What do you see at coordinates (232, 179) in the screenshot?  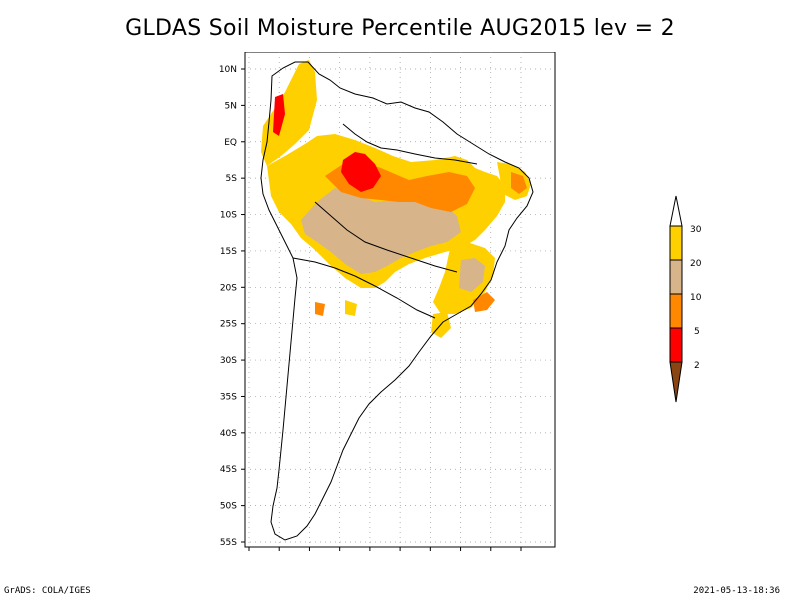 I see `lat-label: 5S` at bounding box center [232, 179].